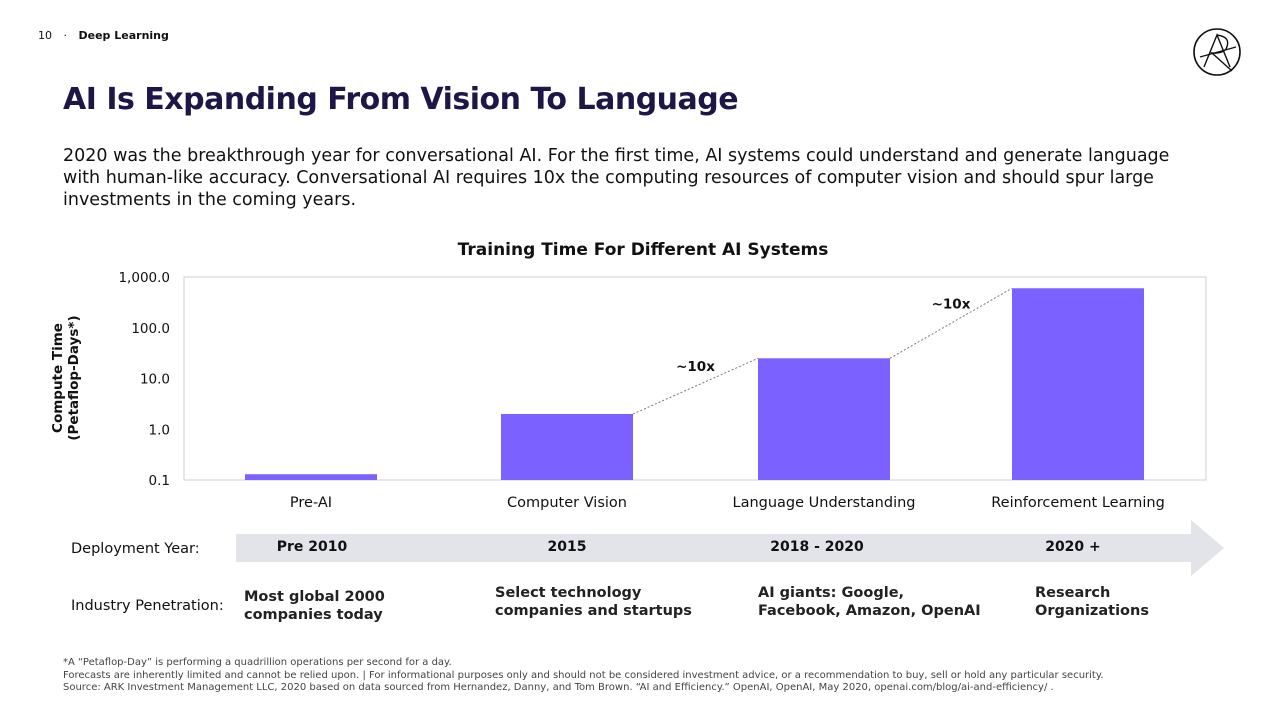 The height and width of the screenshot is (720, 1280). I want to click on penetration-item-1: Most global 2000 companies today, so click(314, 606).